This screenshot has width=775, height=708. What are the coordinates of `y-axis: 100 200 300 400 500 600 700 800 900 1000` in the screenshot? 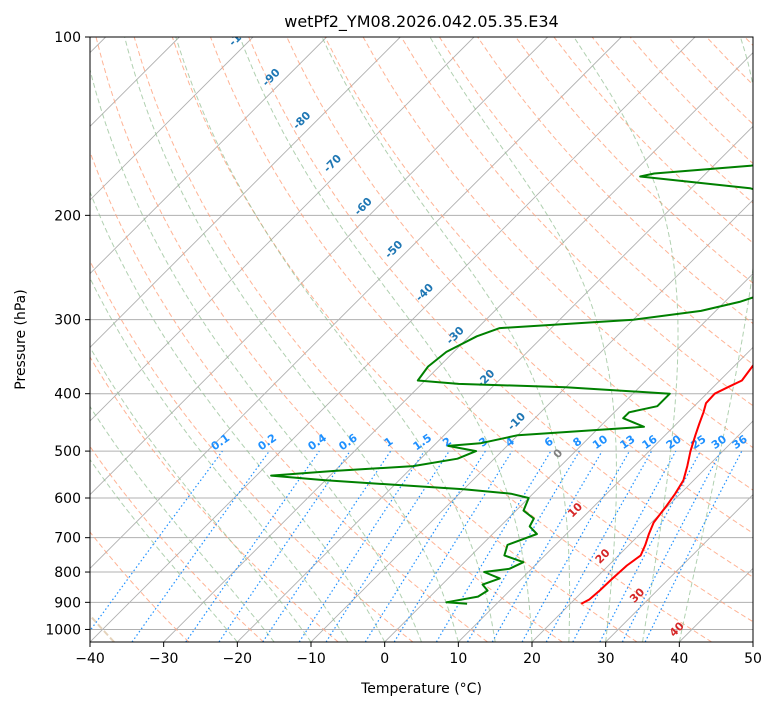 It's located at (67, 334).